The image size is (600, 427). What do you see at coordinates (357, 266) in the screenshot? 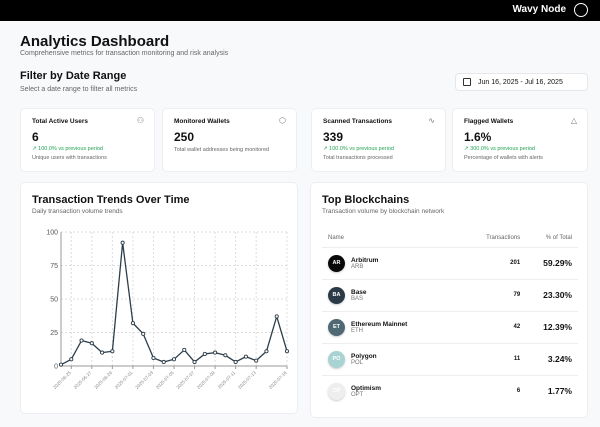
I see `chain-symbol: ARB` at bounding box center [357, 266].